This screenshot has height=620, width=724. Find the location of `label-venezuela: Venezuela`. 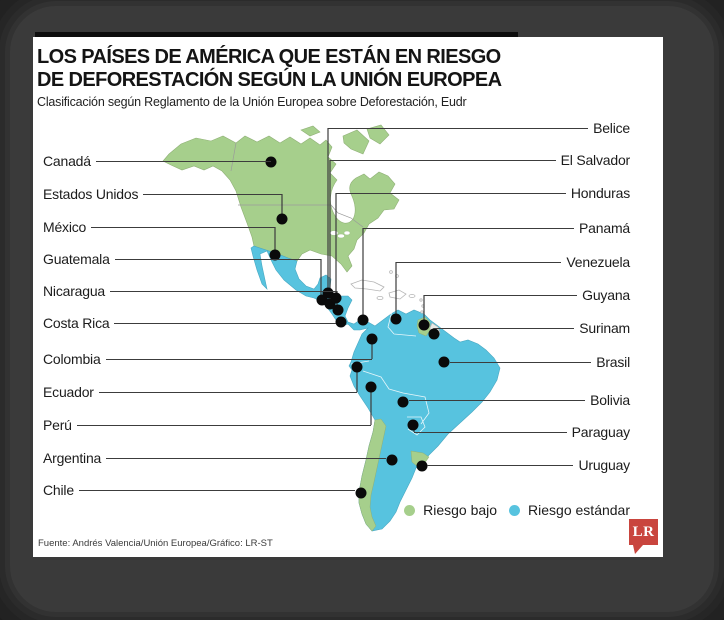

label-venezuela: Venezuela is located at coordinates (513, 262).